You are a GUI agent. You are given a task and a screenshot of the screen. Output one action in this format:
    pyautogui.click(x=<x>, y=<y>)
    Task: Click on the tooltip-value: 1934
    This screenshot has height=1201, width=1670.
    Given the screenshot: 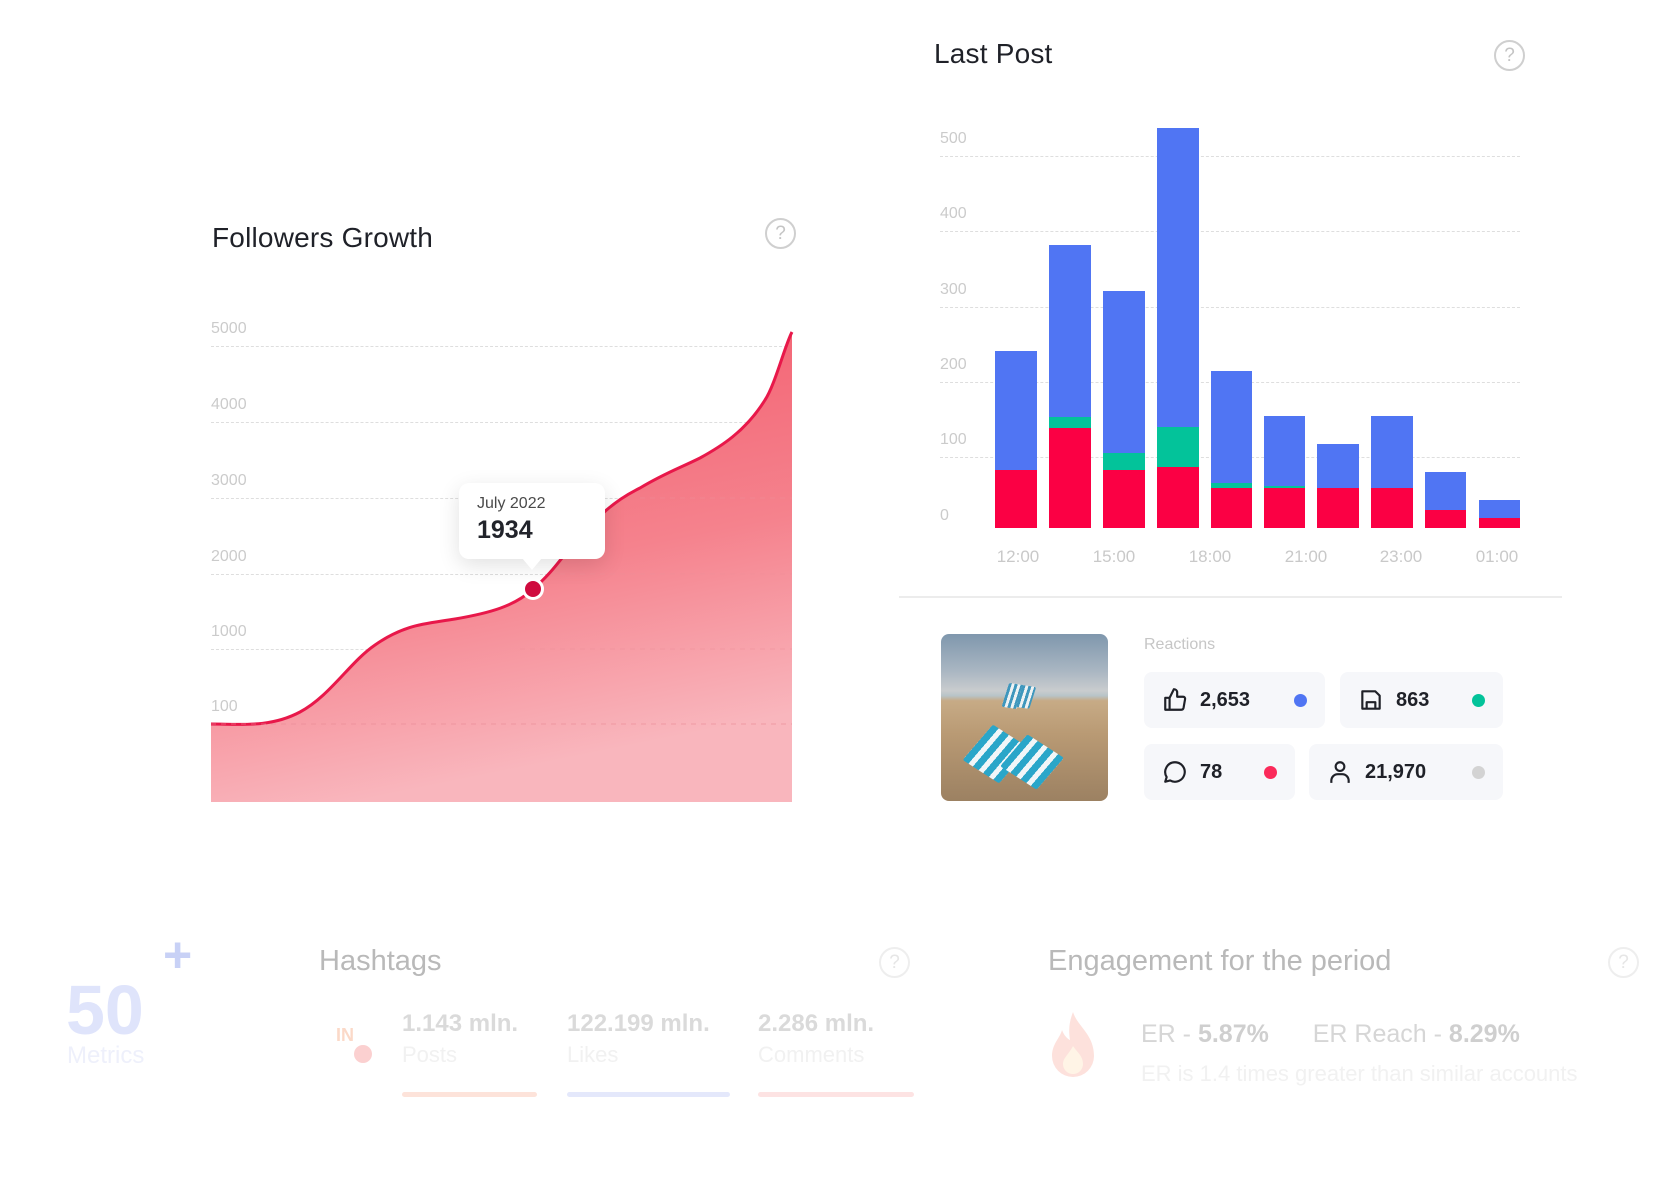 What is the action you would take?
    pyautogui.click(x=505, y=530)
    